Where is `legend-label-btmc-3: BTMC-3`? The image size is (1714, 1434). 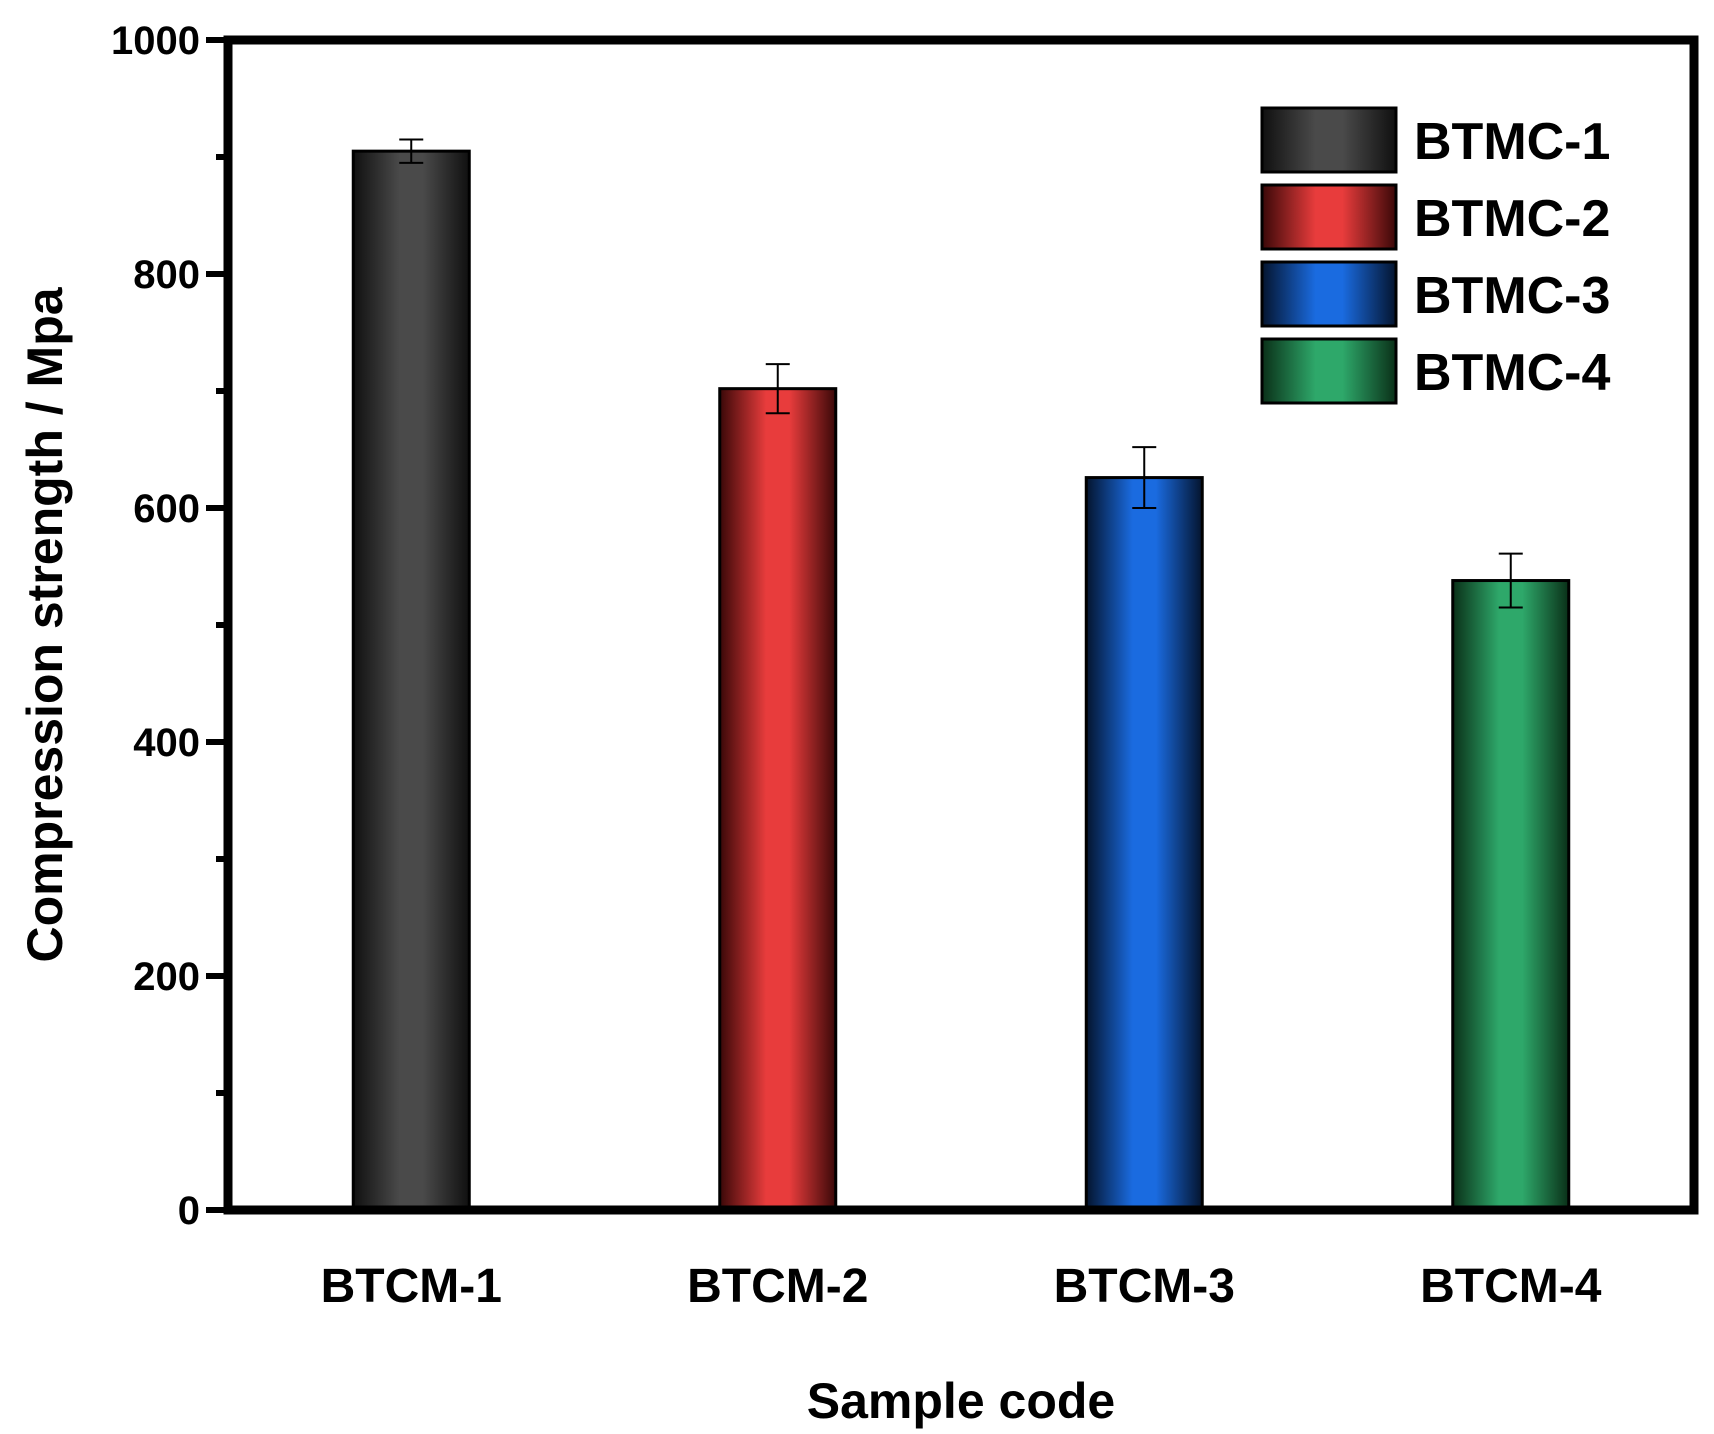 legend-label-btmc-3: BTMC-3 is located at coordinates (1512, 296).